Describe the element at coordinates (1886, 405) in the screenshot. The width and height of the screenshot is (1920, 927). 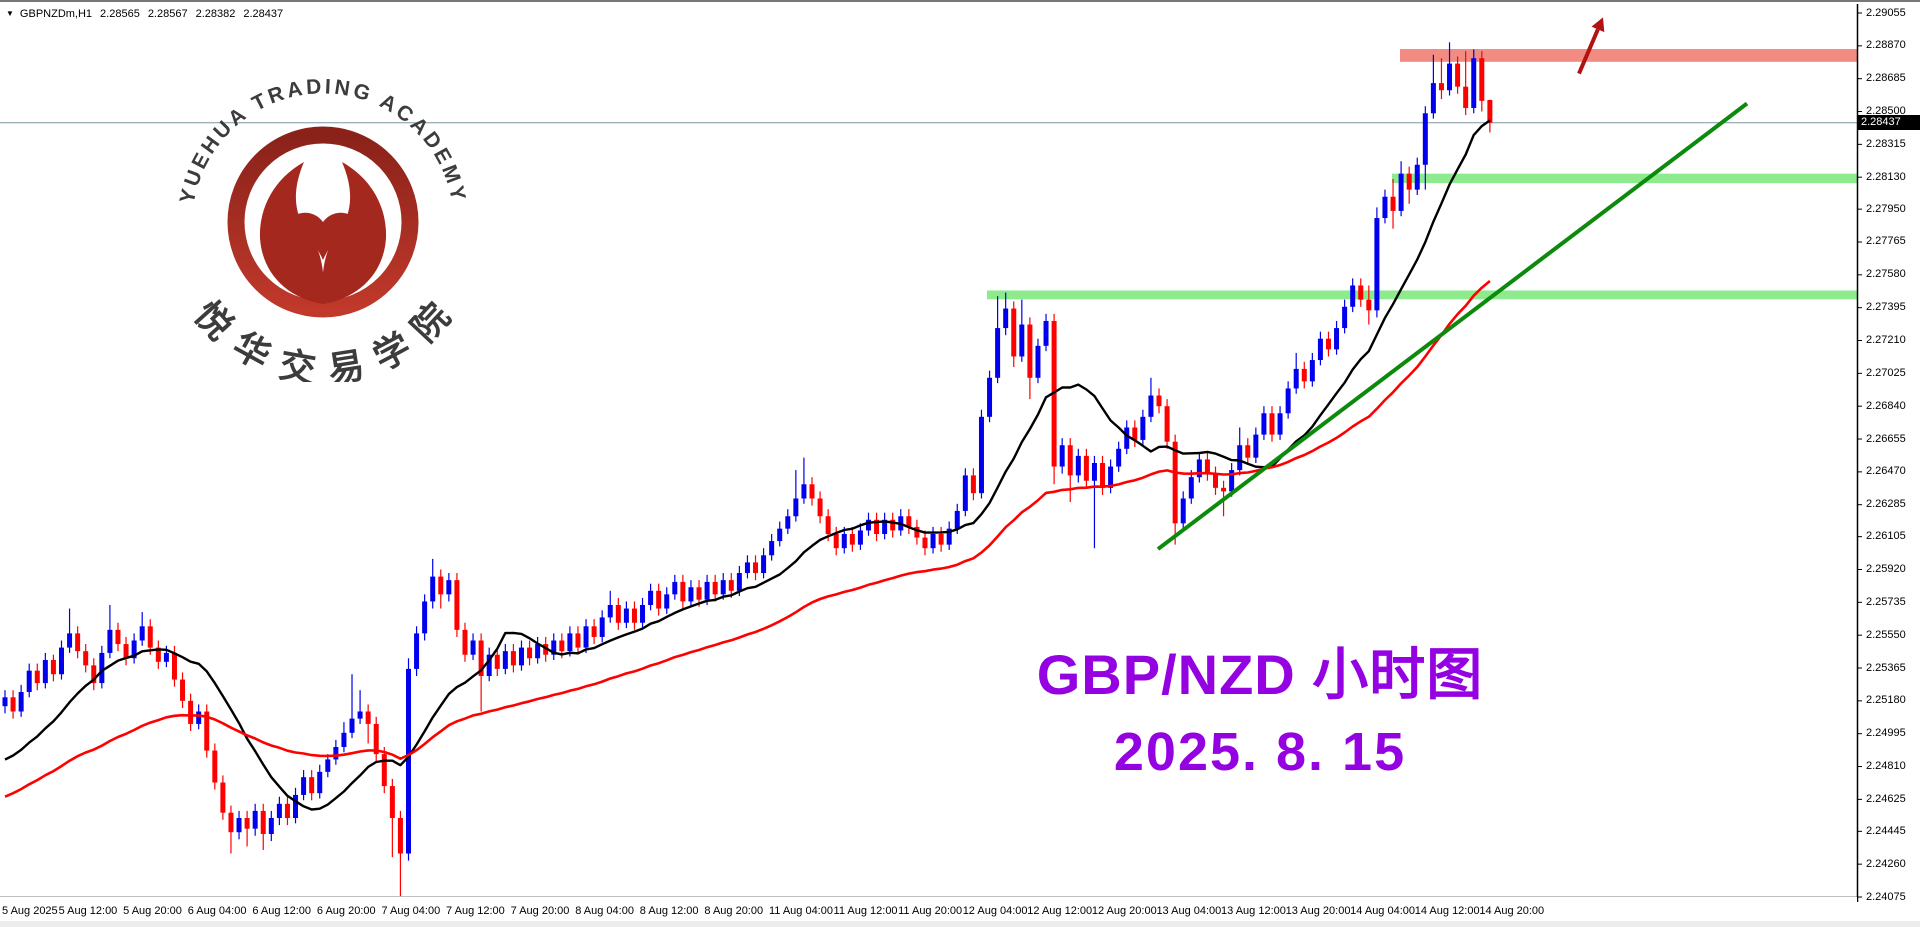
I see `price-axis-label: 2.26840` at that location.